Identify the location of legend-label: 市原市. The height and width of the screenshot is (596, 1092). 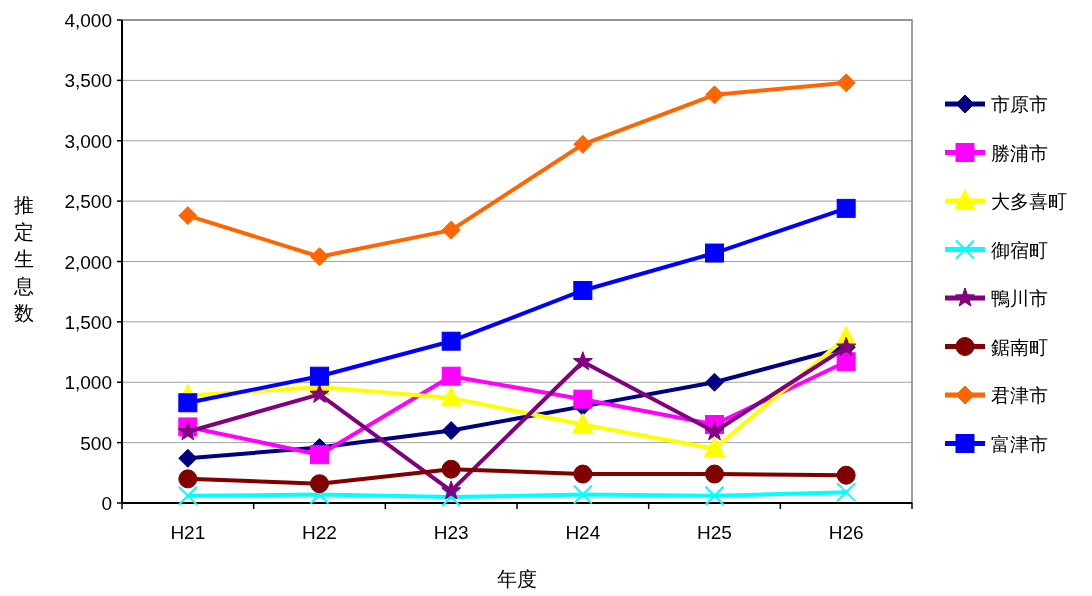
(1019, 104).